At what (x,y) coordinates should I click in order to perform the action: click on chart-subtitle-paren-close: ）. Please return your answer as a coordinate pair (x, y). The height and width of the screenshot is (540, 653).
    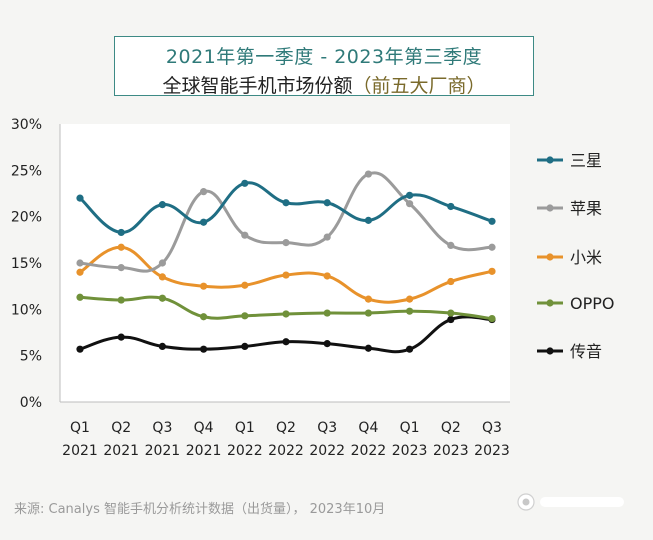
    Looking at the image, I should click on (476, 86).